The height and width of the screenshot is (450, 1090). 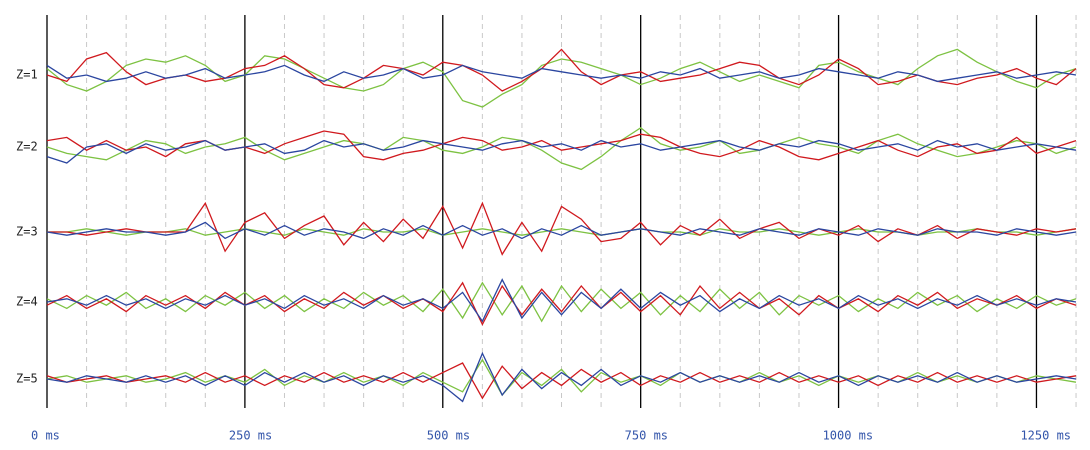 I want to click on x-tick-label: 1250 ms, so click(x=1045, y=436).